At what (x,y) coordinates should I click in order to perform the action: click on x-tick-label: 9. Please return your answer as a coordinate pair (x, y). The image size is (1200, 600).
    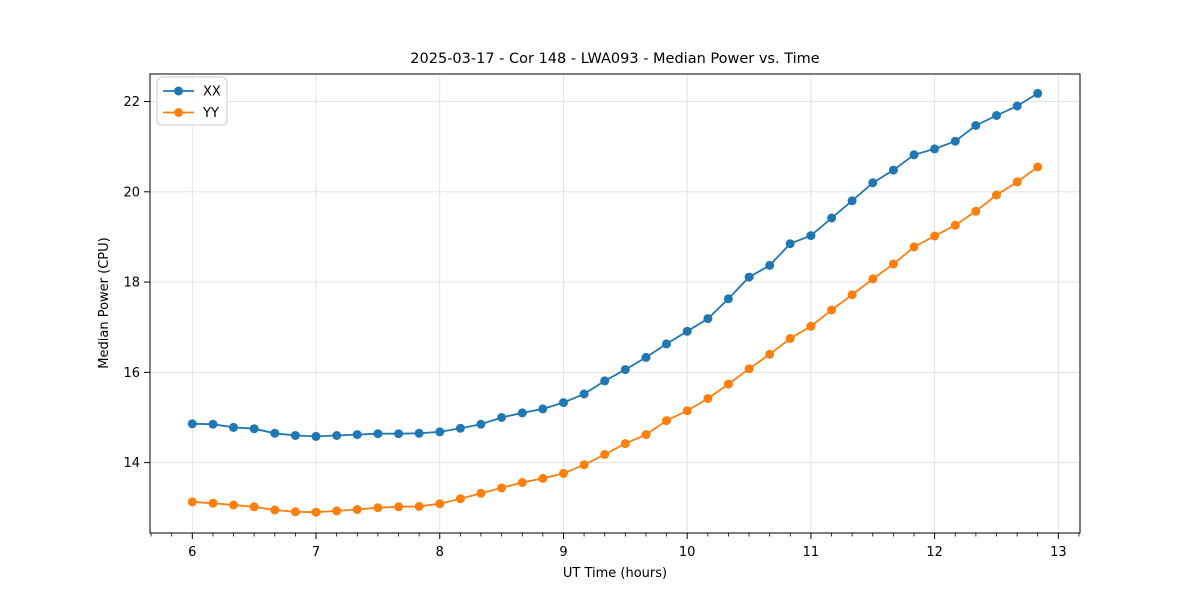
    Looking at the image, I should click on (563, 552).